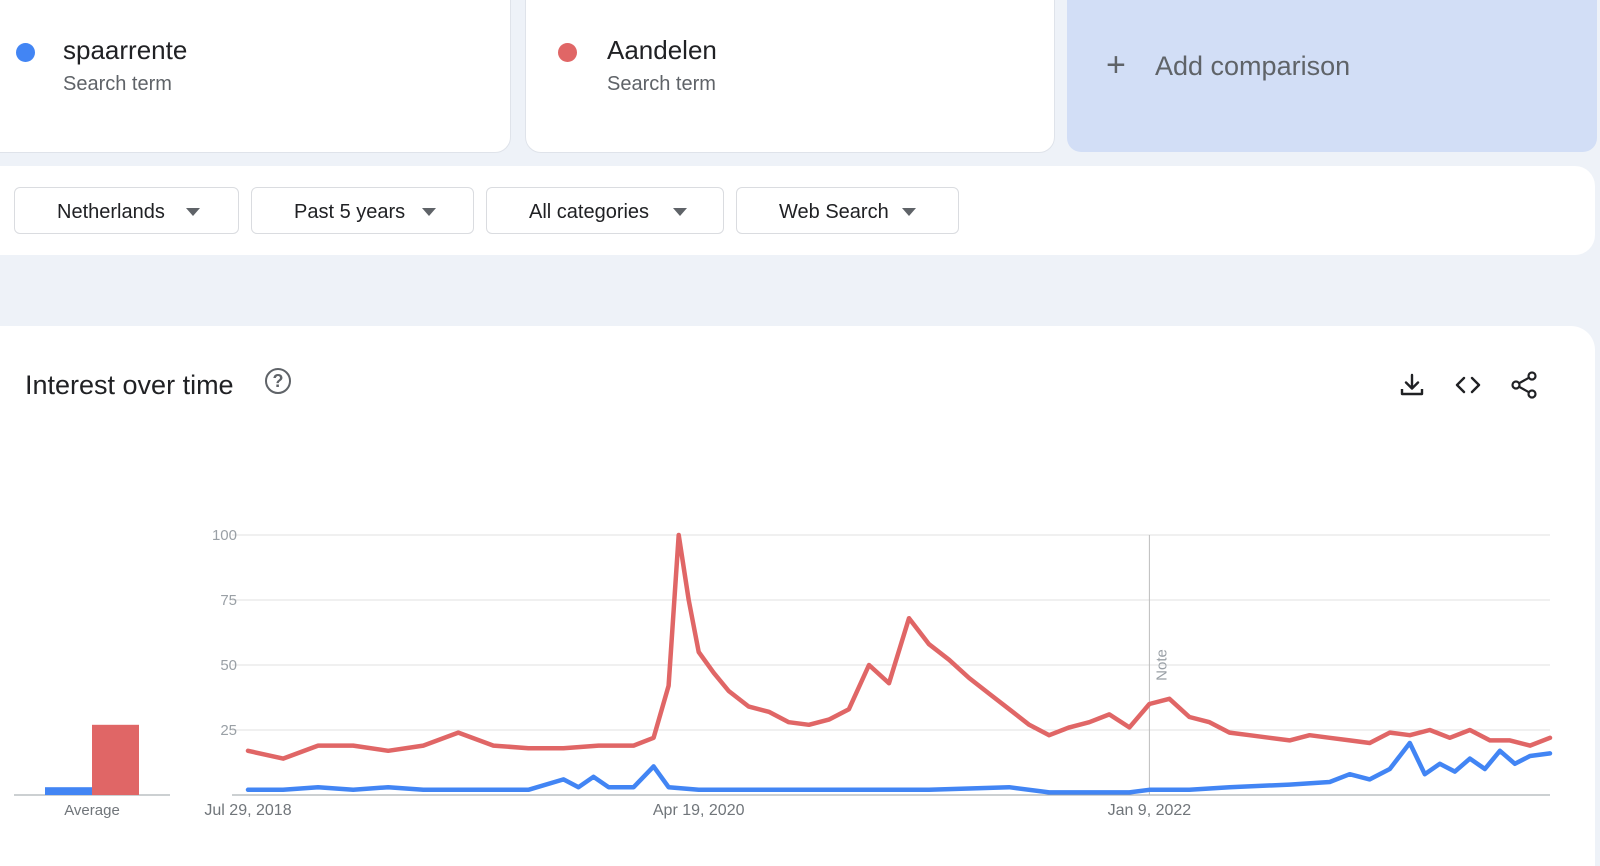 The height and width of the screenshot is (866, 1600). I want to click on search-term-name: spaarrente, so click(125, 50).